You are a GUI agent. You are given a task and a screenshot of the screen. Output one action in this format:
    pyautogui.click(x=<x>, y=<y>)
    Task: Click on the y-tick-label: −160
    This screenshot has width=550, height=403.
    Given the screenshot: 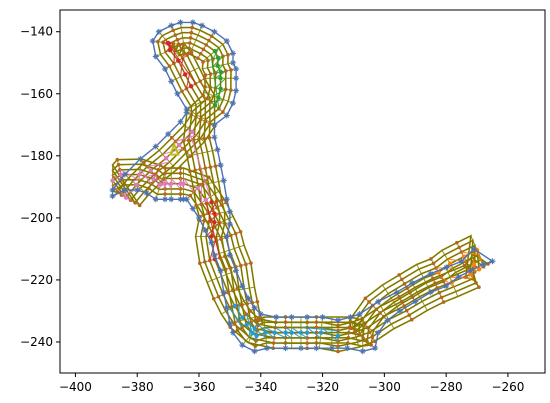 What is the action you would take?
    pyautogui.click(x=36, y=94)
    